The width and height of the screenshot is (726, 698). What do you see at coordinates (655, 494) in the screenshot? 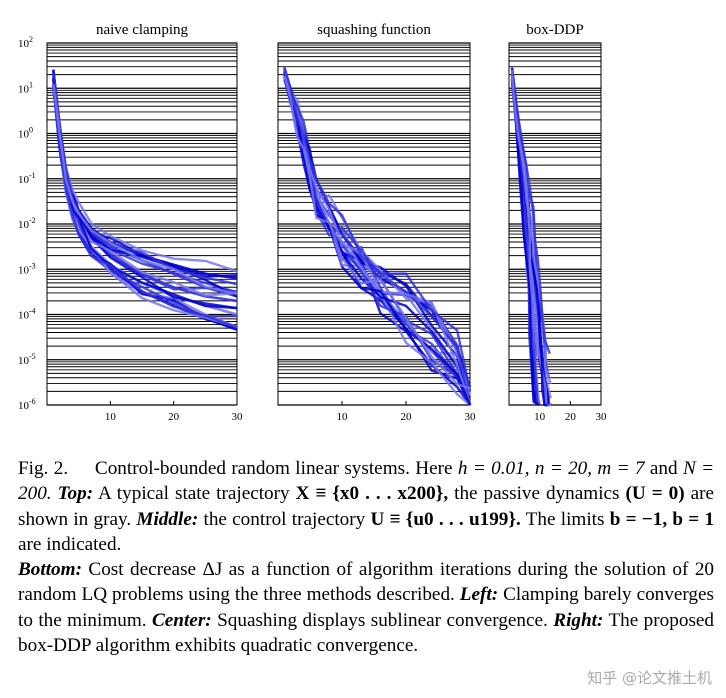
I see `caption-u0: (U = 0)` at bounding box center [655, 494].